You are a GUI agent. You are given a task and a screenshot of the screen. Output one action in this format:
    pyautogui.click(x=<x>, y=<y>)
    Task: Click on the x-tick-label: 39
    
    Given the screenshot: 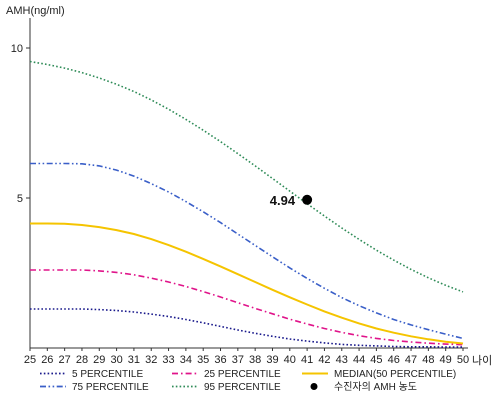 What is the action you would take?
    pyautogui.click(x=272, y=360)
    